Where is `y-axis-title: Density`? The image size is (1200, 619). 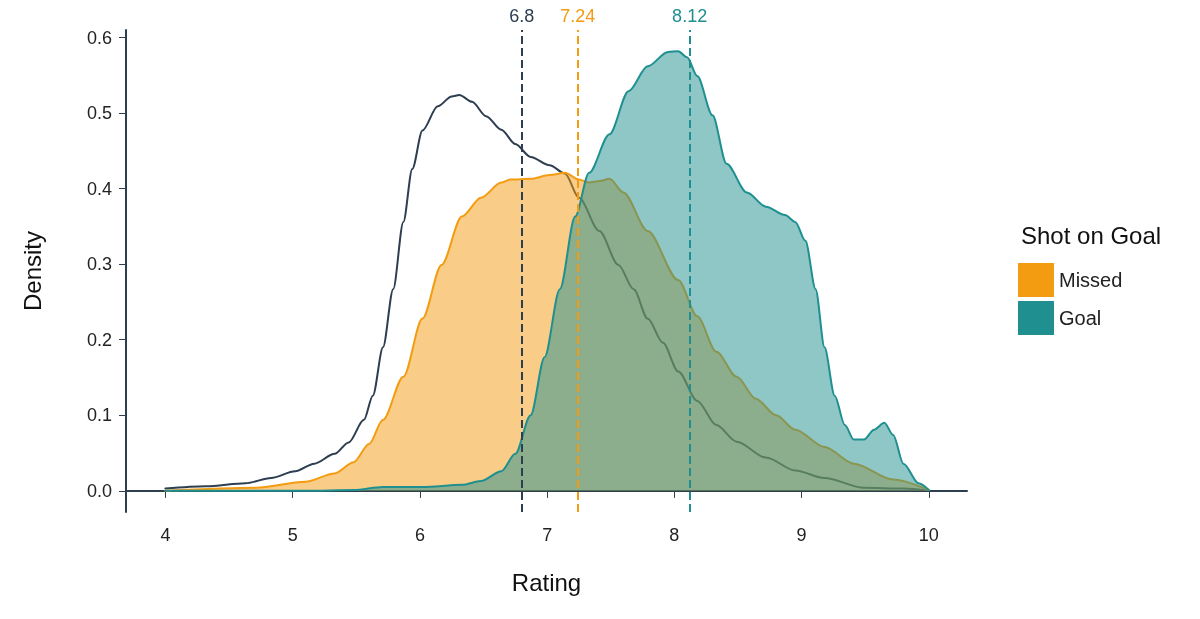
y-axis-title: Density is located at coordinates (32, 271).